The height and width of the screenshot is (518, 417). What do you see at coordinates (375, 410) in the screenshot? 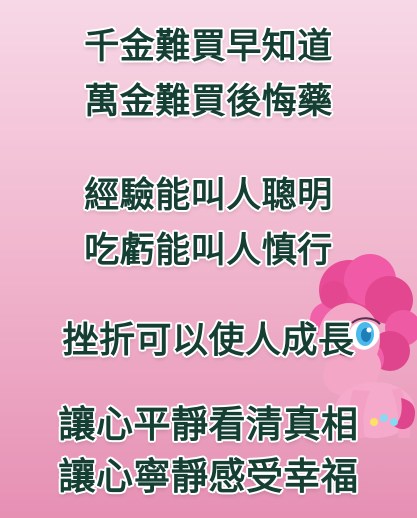
I see `pony-body` at bounding box center [375, 410].